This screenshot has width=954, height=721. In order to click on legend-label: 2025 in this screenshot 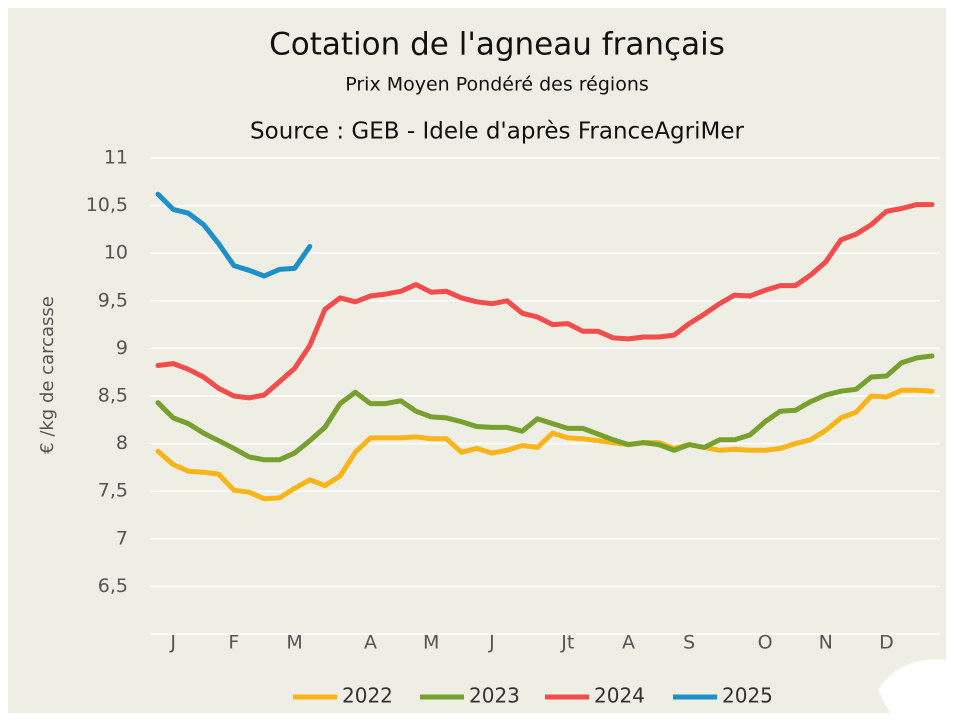, I will do `click(747, 696)`.